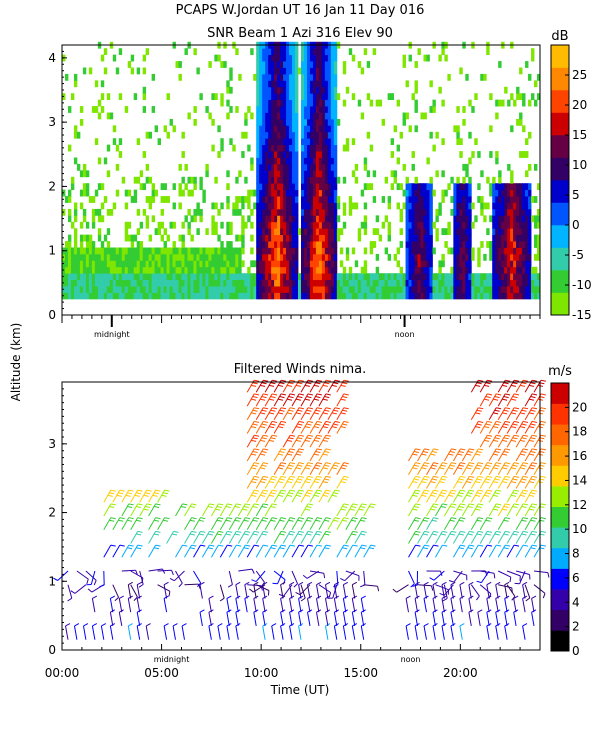  Describe the element at coordinates (560, 146) in the screenshot. I see `snr-colorbar-swatch` at that location.